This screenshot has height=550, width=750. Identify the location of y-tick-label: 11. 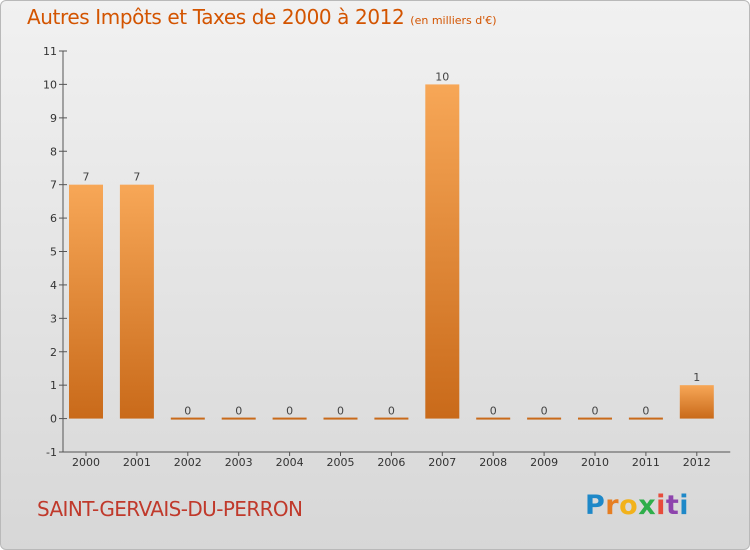
(50, 51).